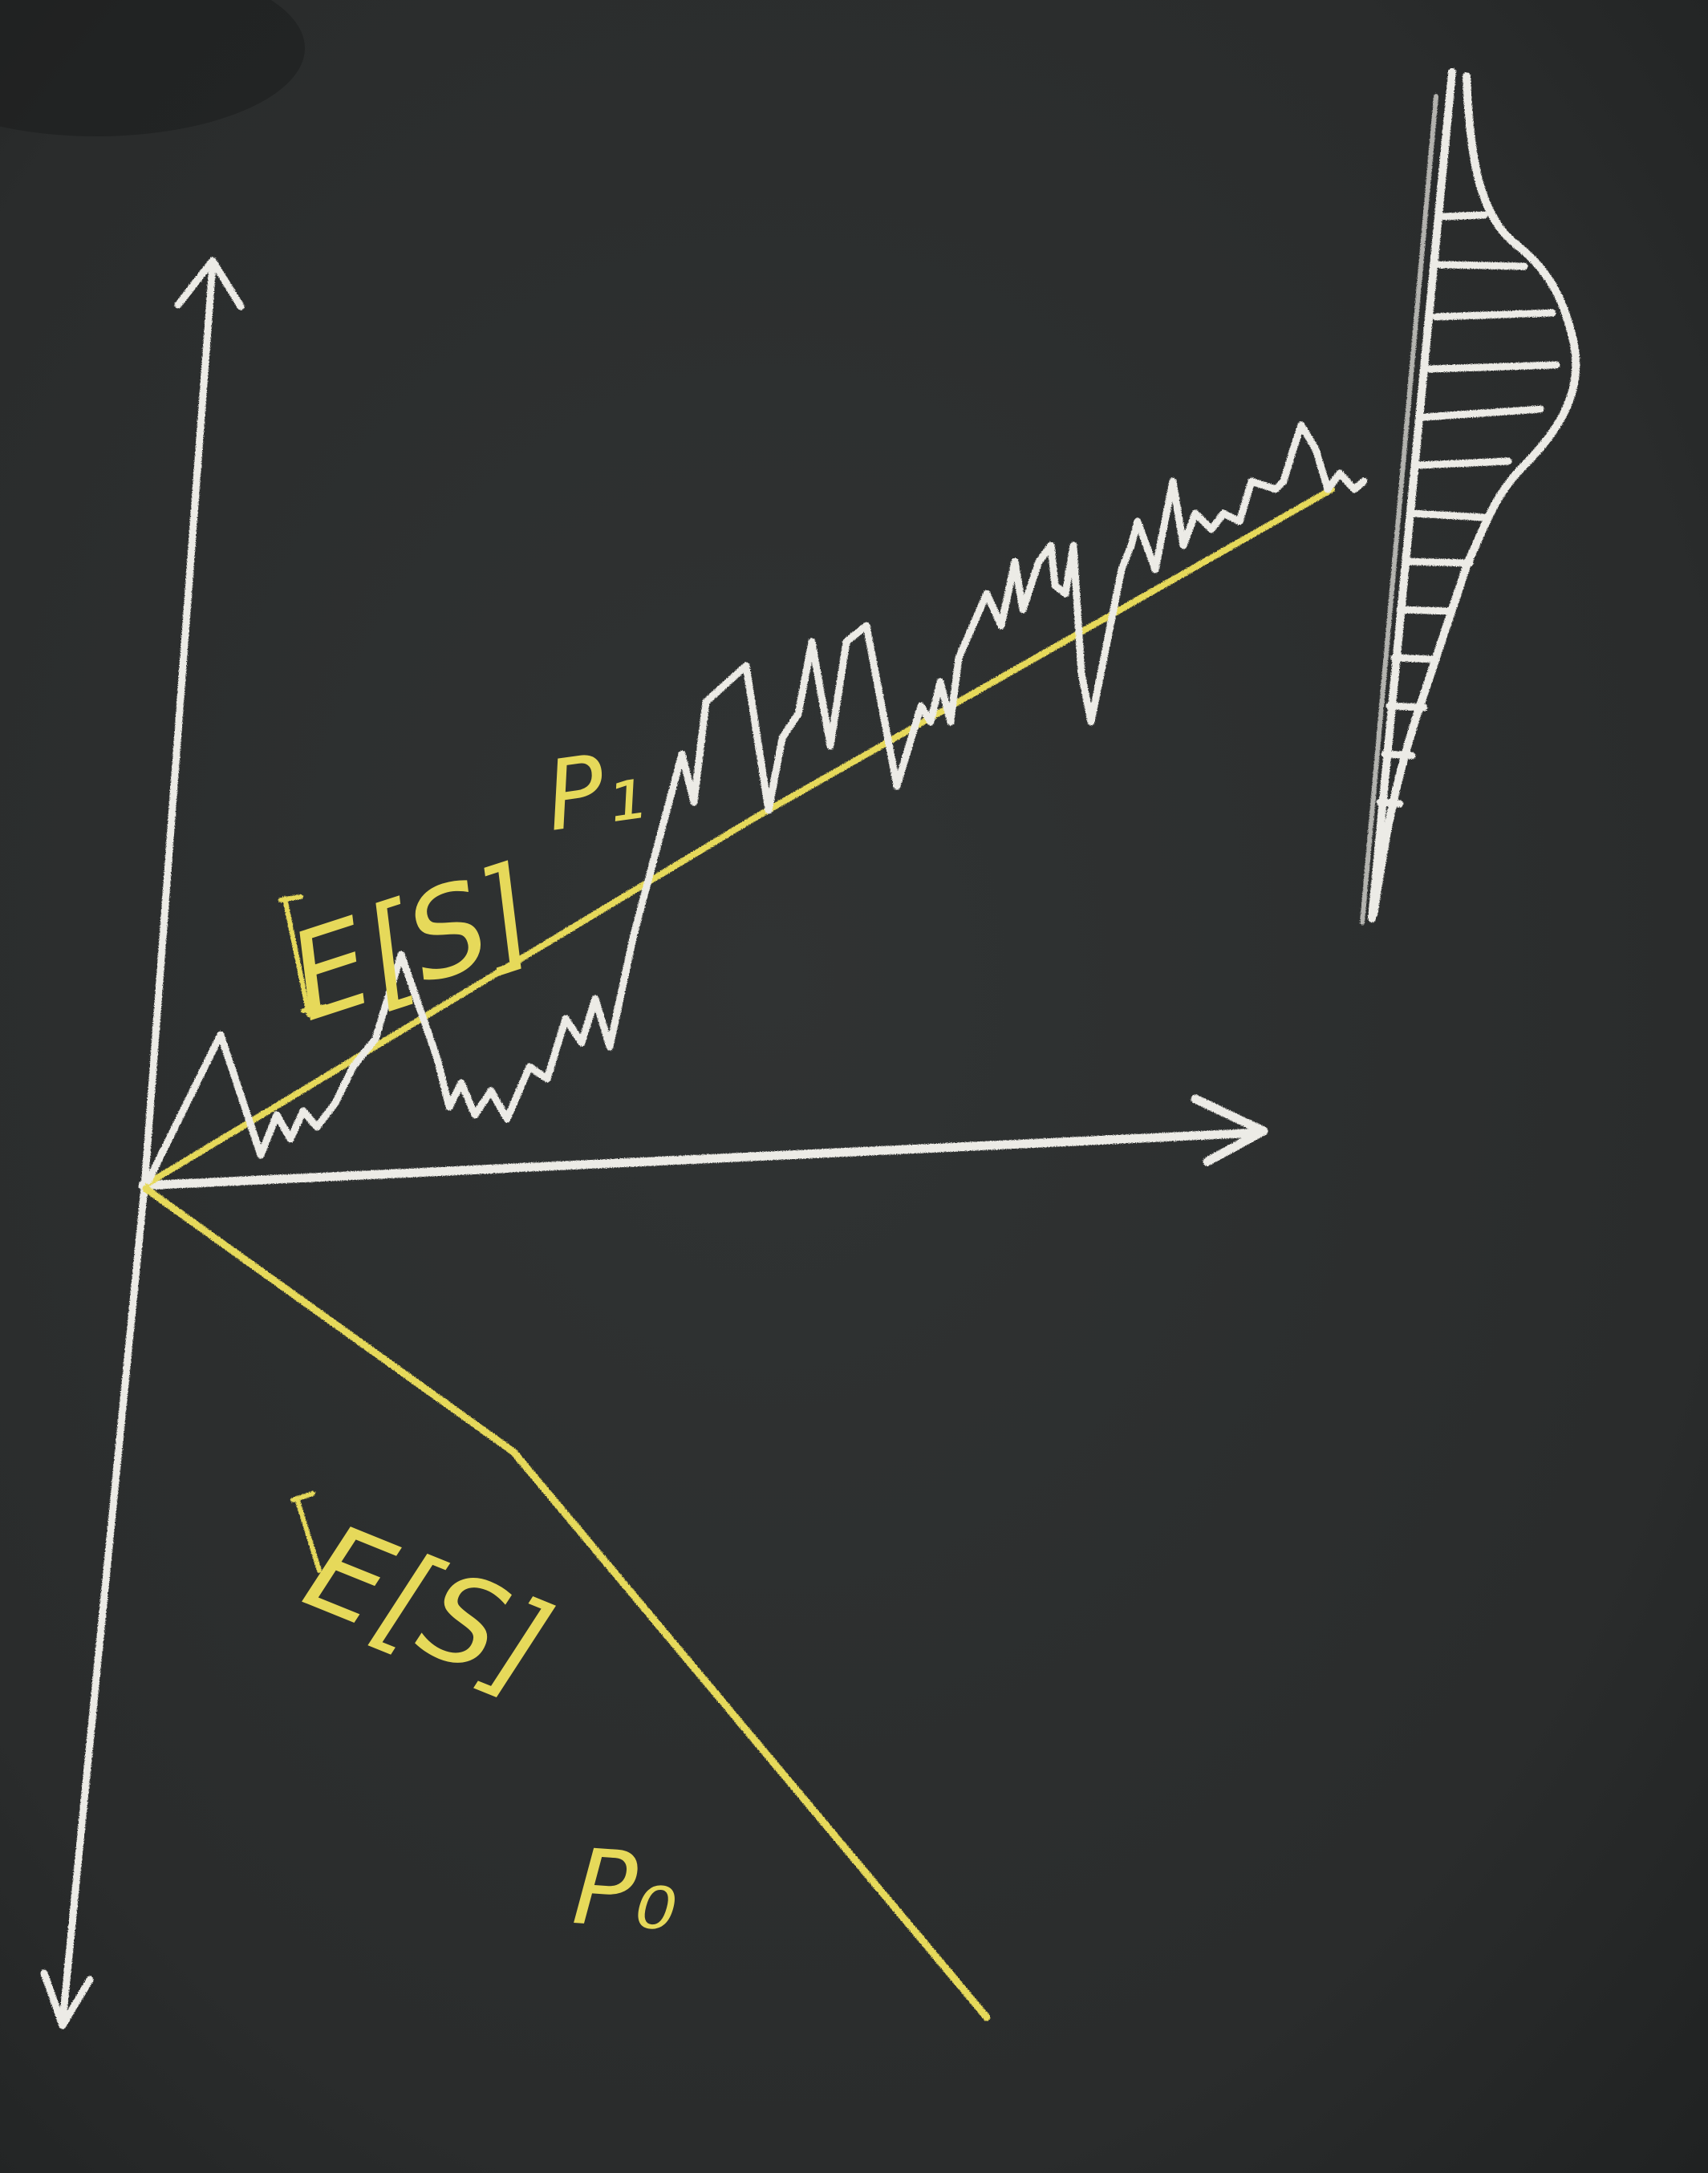 The image size is (1708, 2173). What do you see at coordinates (703, 1142) in the screenshot?
I see `horizontal-axis-right` at bounding box center [703, 1142].